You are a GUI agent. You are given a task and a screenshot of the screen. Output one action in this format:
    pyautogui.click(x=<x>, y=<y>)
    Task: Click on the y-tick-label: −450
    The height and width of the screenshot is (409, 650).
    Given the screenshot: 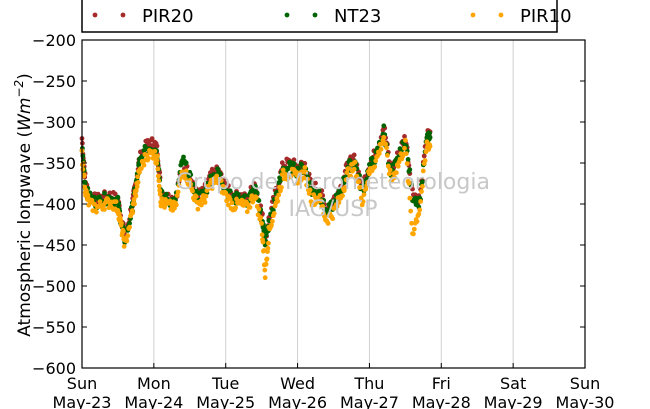 What is the action you would take?
    pyautogui.click(x=54, y=245)
    